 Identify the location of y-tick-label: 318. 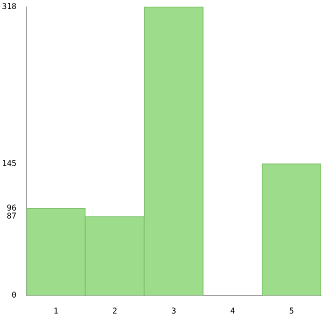
(9, 6).